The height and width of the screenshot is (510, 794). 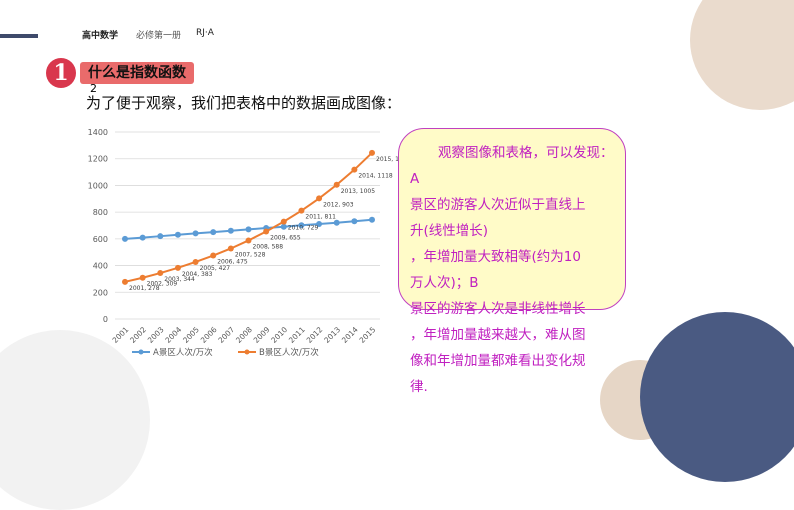 I want to click on x-tick-label: 2008, so click(x=244, y=335).